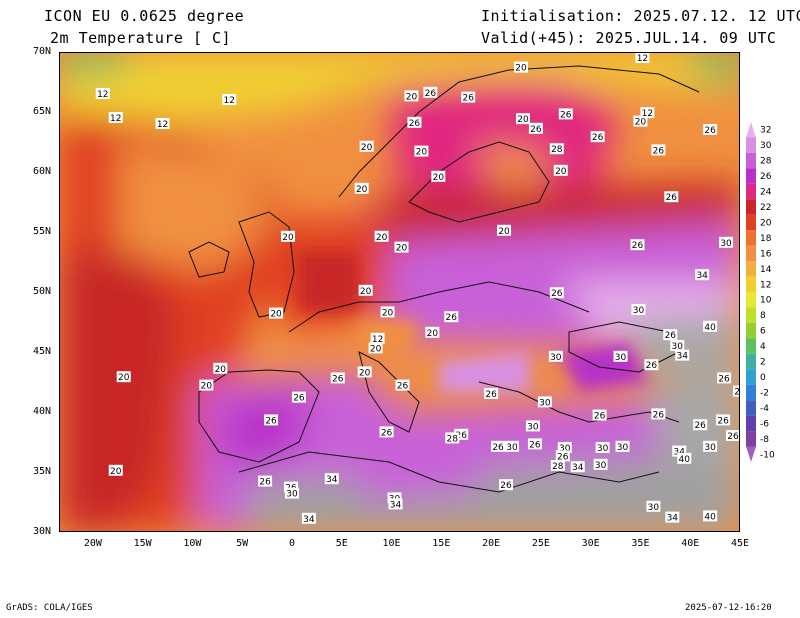 The width and height of the screenshot is (800, 618). Describe the element at coordinates (92, 543) in the screenshot. I see `lon-label: 20W` at that location.